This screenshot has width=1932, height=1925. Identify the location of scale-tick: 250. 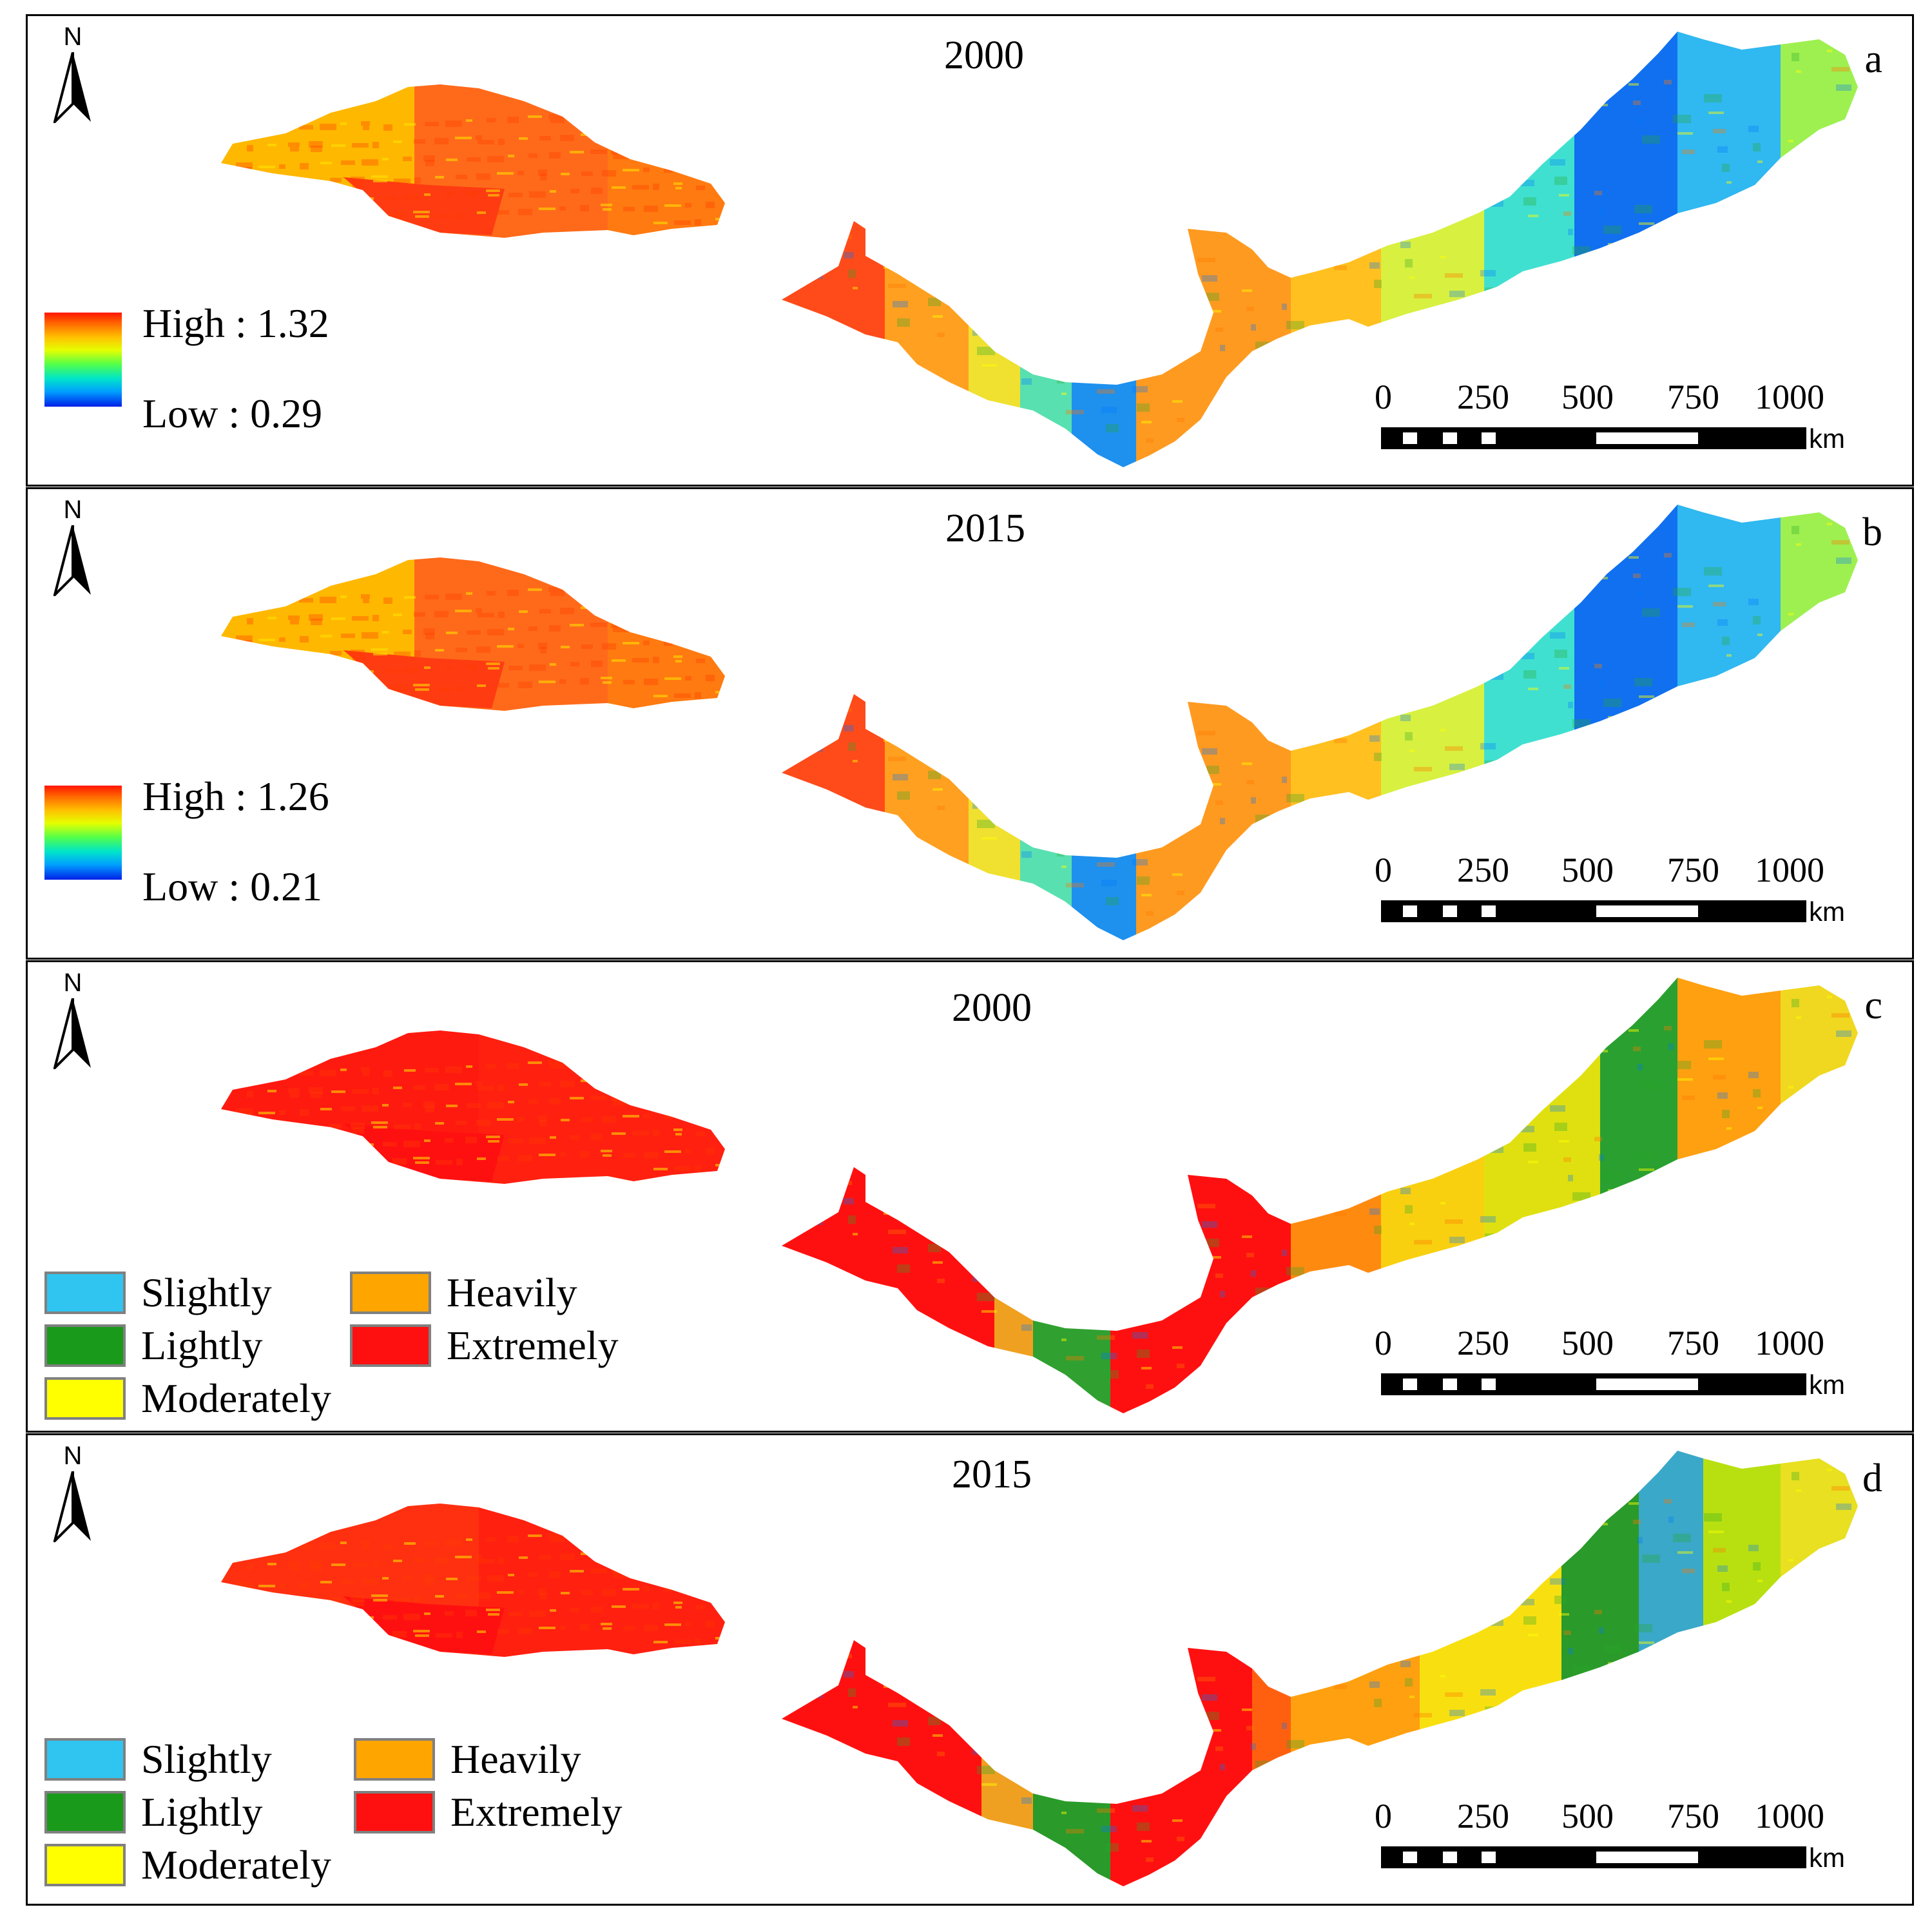
(1483, 870).